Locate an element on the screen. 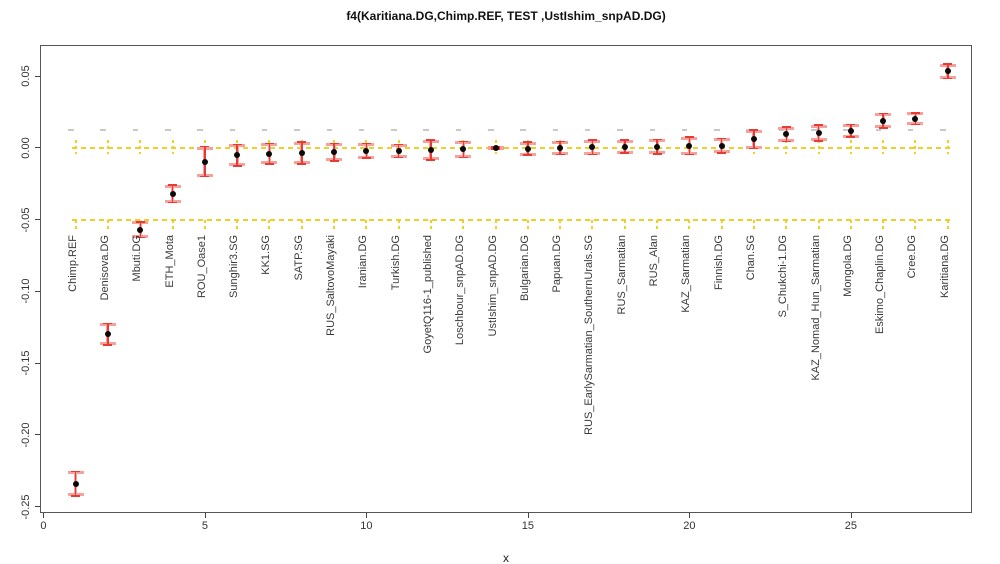 This screenshot has height=564, width=1000. point-label: RUS_Alan is located at coordinates (654, 261).